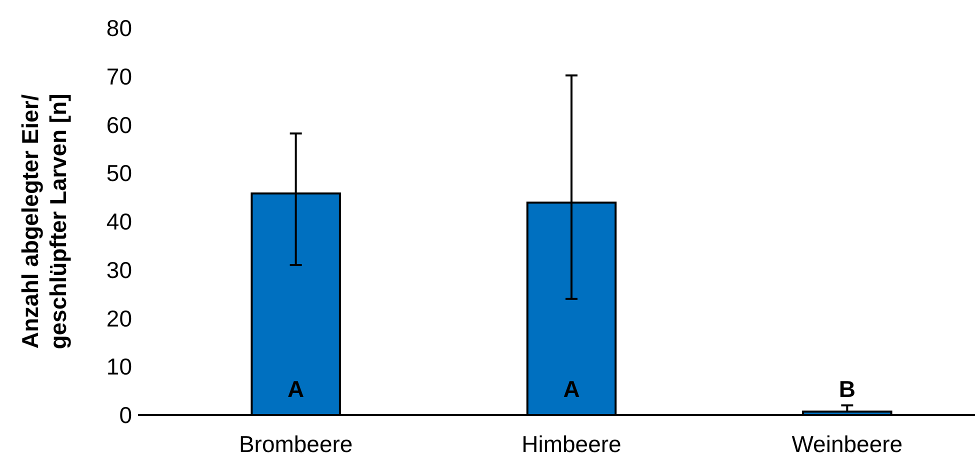 The image size is (975, 464). What do you see at coordinates (119, 221) in the screenshot?
I see `y-tick-label: 40` at bounding box center [119, 221].